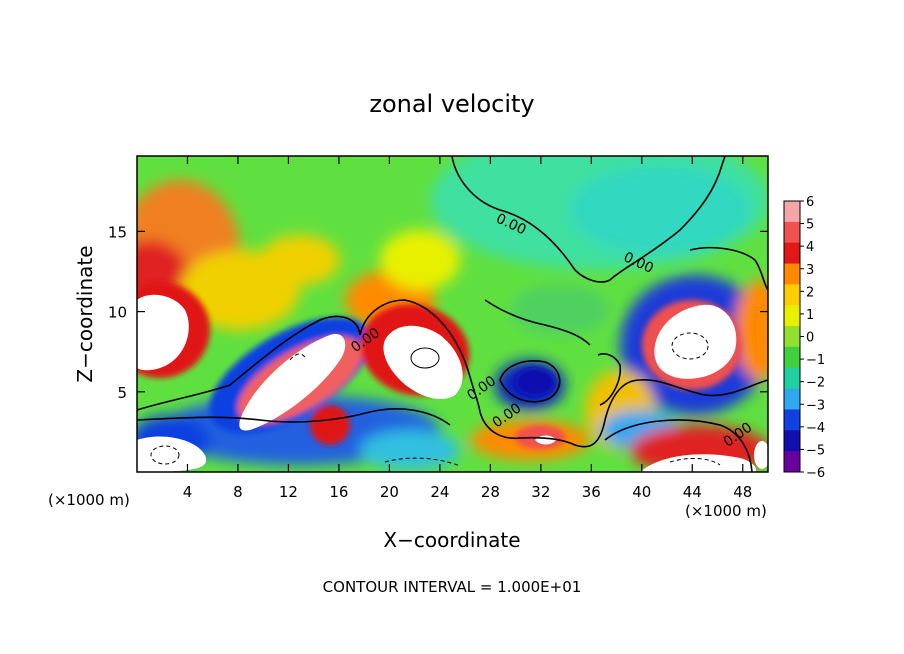  Describe the element at coordinates (540, 492) in the screenshot. I see `x-tick-label: 32` at that location.